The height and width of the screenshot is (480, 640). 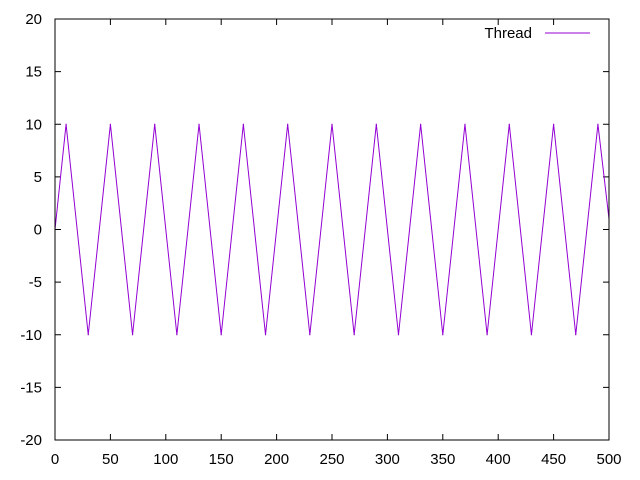 What do you see at coordinates (537, 33) in the screenshot?
I see `legend: Thread` at bounding box center [537, 33].